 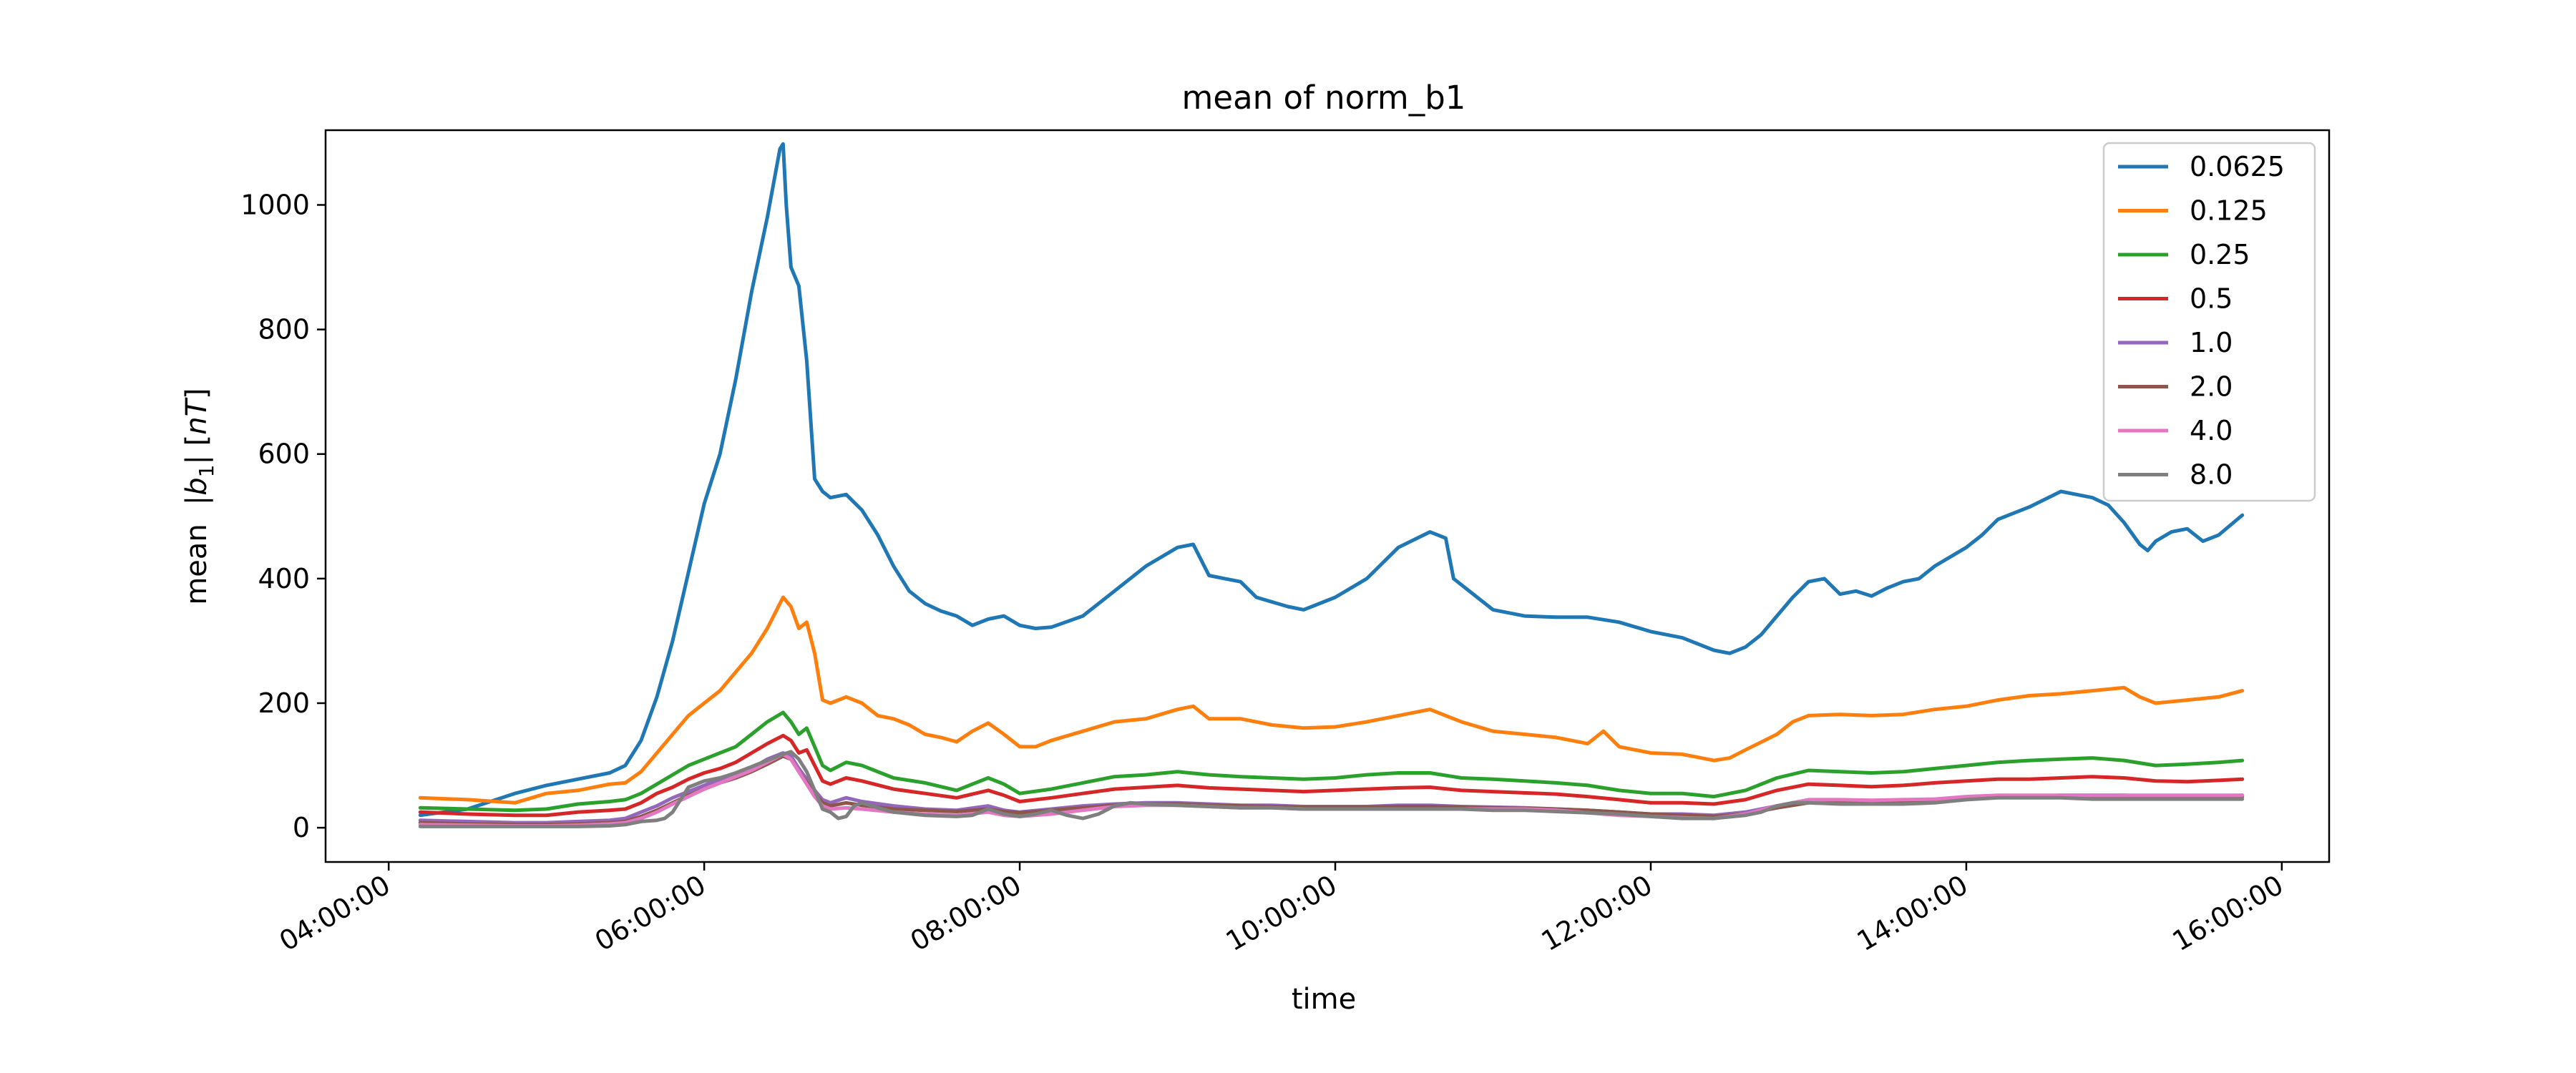 What do you see at coordinates (2220, 255) in the screenshot?
I see `legend-label-0-25: 0.25` at bounding box center [2220, 255].